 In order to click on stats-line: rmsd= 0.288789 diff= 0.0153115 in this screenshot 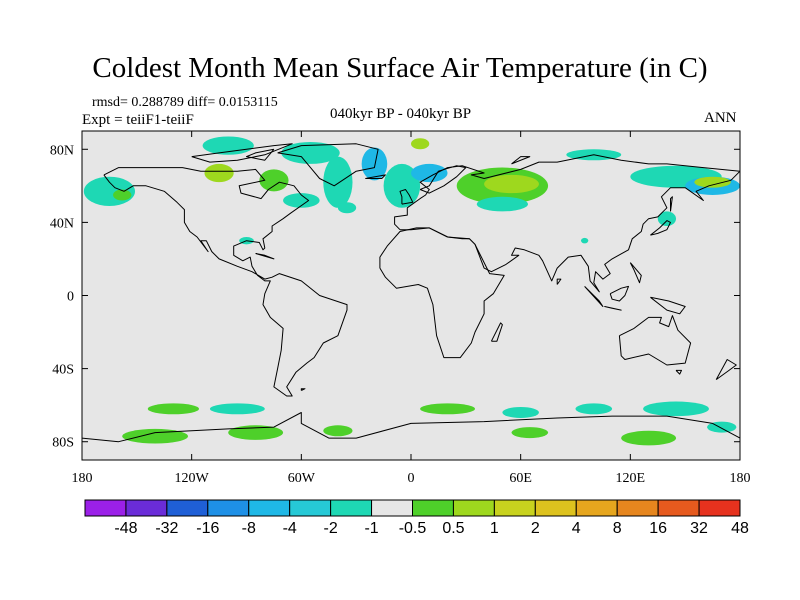, I will do `click(185, 102)`.